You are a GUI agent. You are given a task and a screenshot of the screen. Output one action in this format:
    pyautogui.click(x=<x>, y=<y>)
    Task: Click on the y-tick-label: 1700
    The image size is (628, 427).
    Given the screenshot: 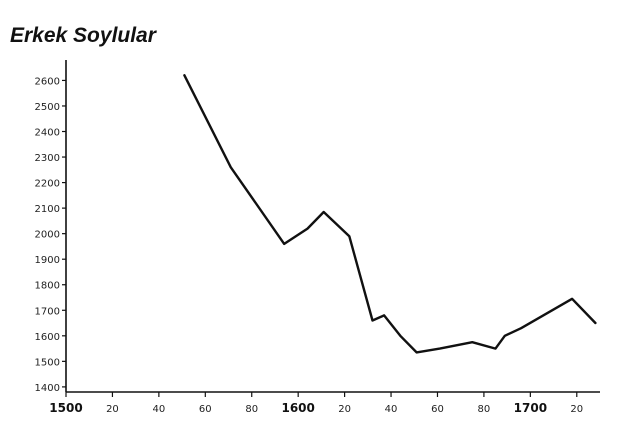 What is the action you would take?
    pyautogui.click(x=47, y=311)
    